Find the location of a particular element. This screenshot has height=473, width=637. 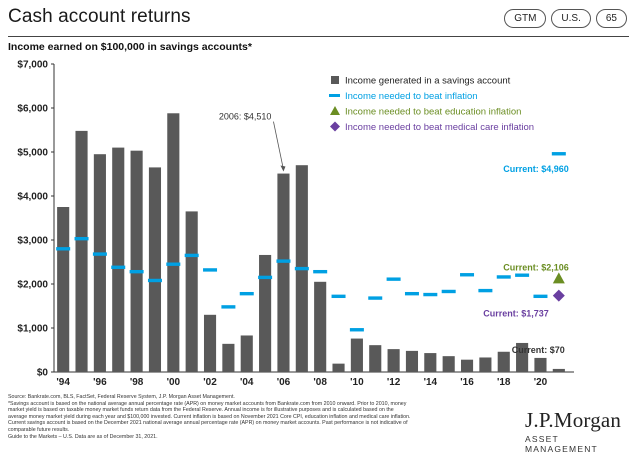

x-tick-label: '14 is located at coordinates (431, 382).